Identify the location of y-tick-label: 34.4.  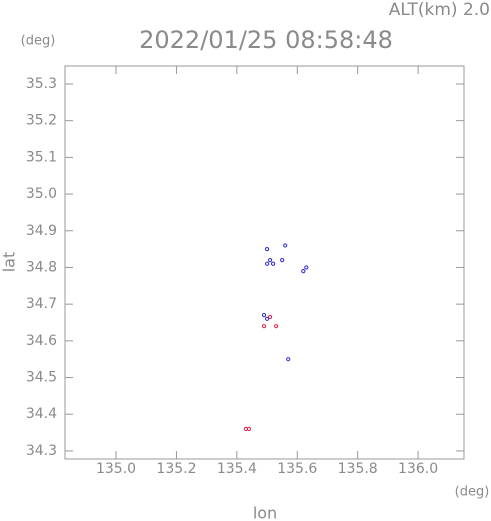
(41, 414).